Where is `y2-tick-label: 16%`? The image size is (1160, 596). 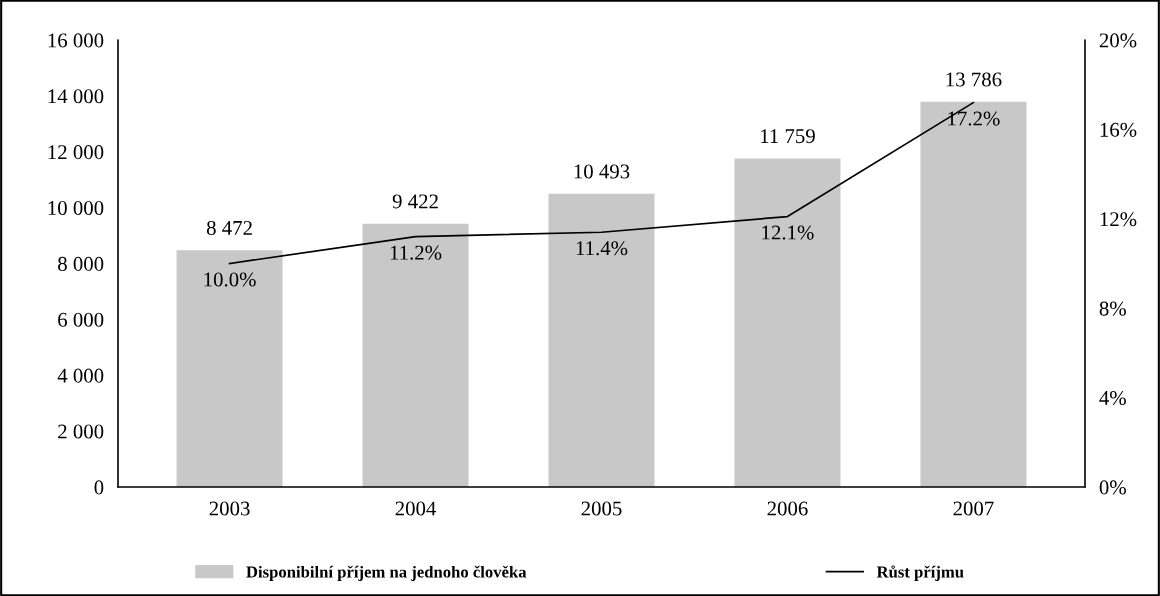
y2-tick-label: 16% is located at coordinates (1118, 129).